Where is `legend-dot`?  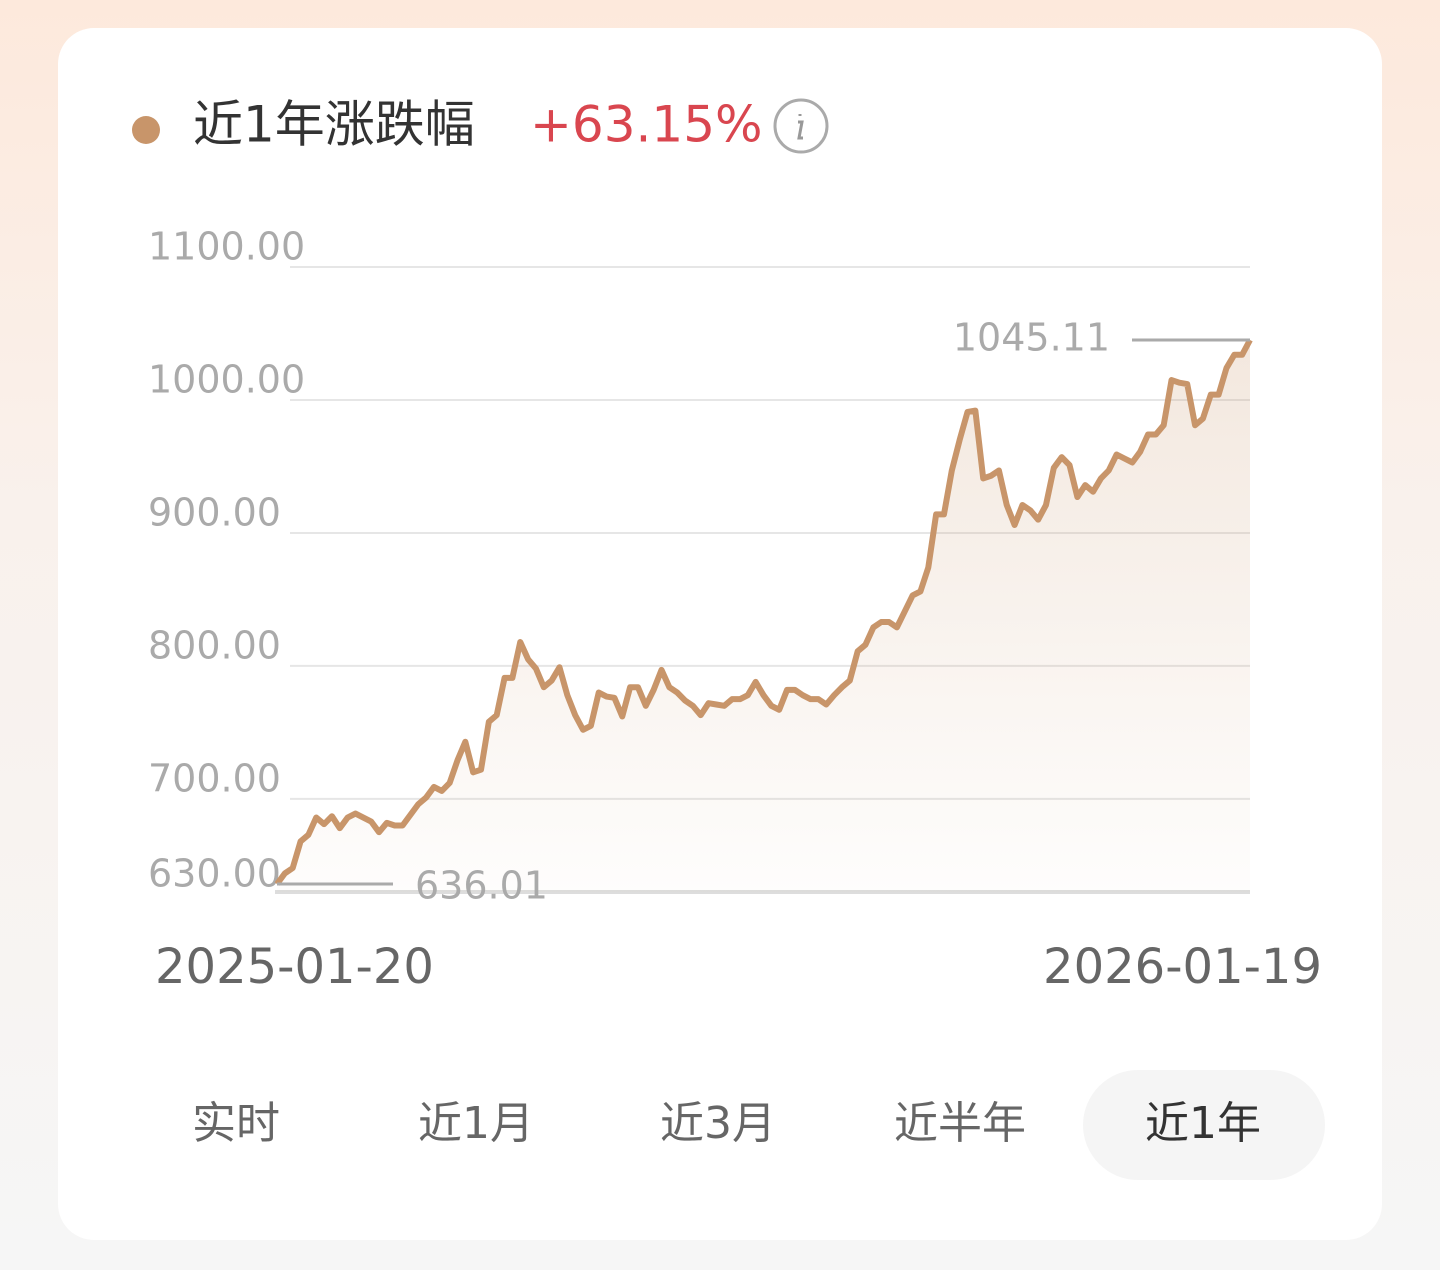
legend-dot is located at coordinates (146, 130).